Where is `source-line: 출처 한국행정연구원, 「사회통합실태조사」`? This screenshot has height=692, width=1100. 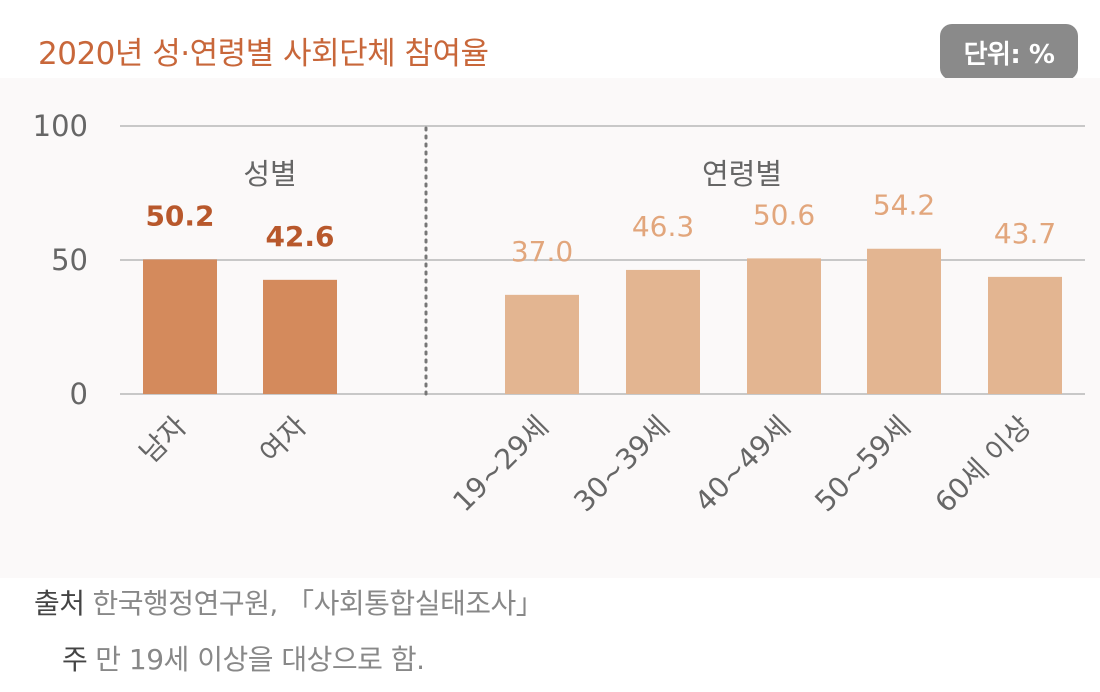 source-line: 출처 한국행정연구원, 「사회통합실태조사」 is located at coordinates (289, 602).